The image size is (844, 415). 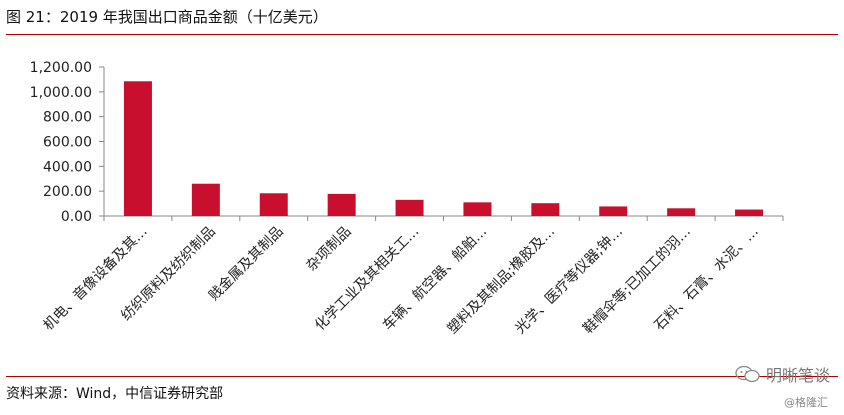 What do you see at coordinates (806, 402) in the screenshot?
I see `watermark-sub: @格隆汇` at bounding box center [806, 402].